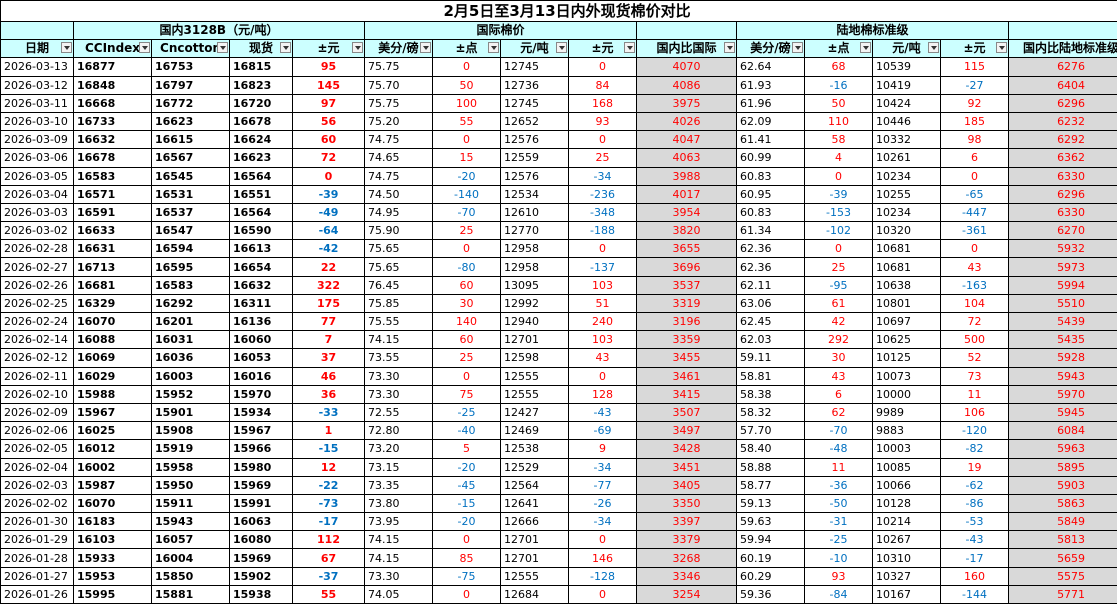  I want to click on cell-date: 2026-02-09, so click(37, 412).